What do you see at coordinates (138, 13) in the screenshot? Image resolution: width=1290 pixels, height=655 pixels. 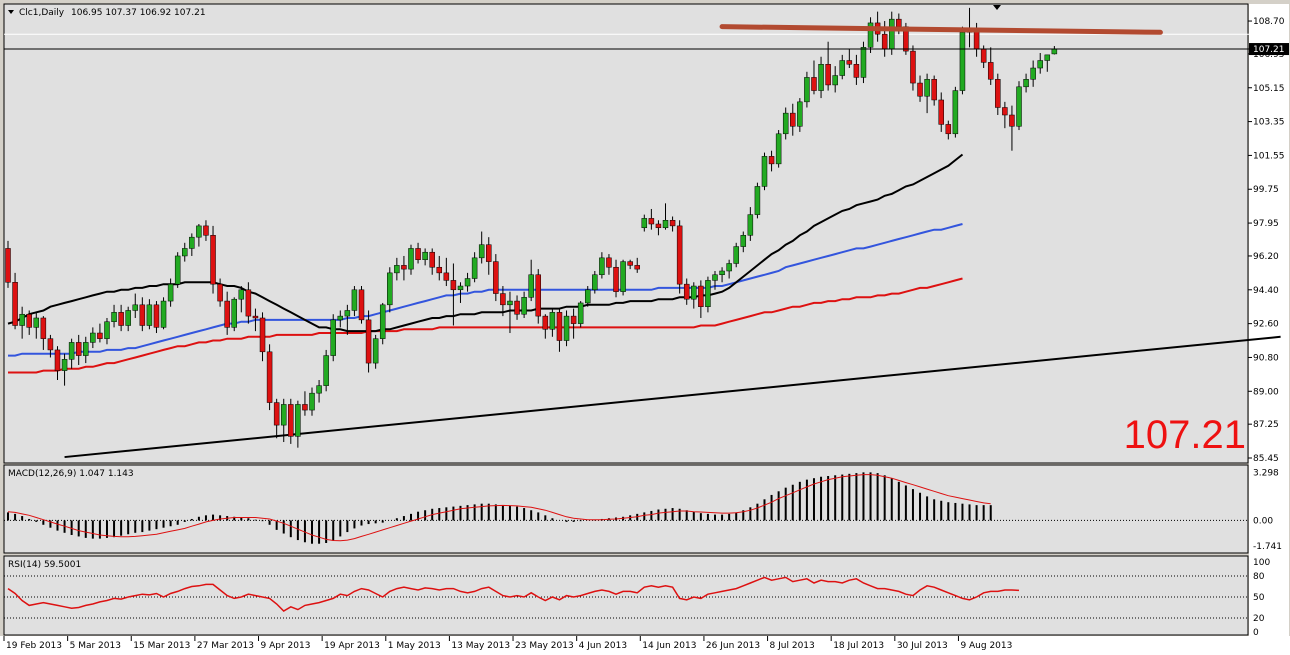 I see `ohlc-label: 106.95 107.37 106.92 107.21` at bounding box center [138, 13].